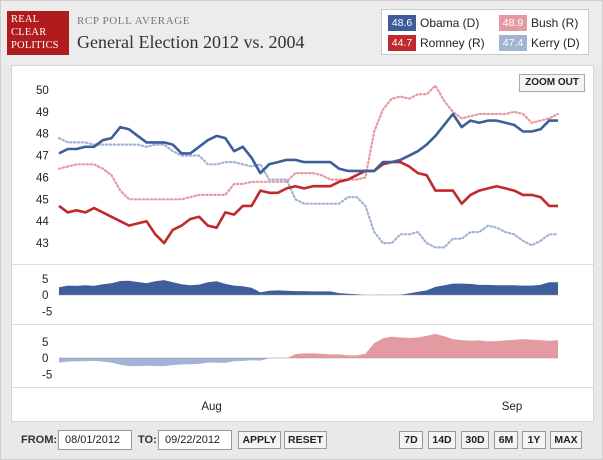  Describe the element at coordinates (513, 43) in the screenshot. I see `legend-value-kerry: 47.4` at that location.